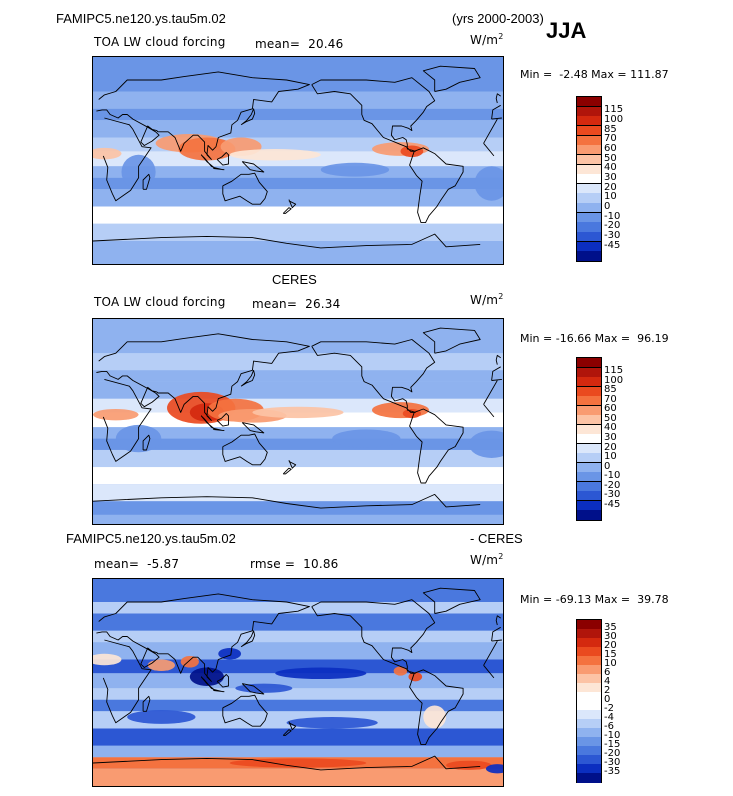  What do you see at coordinates (498, 18) in the screenshot?
I see `years-label: (yrs 2000-2003)` at bounding box center [498, 18].